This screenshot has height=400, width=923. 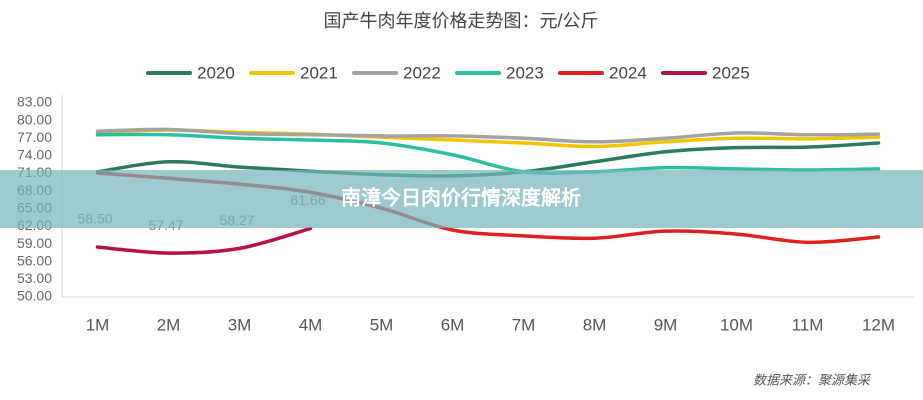 What do you see at coordinates (240, 324) in the screenshot?
I see `x-tick-label: 3M` at bounding box center [240, 324].